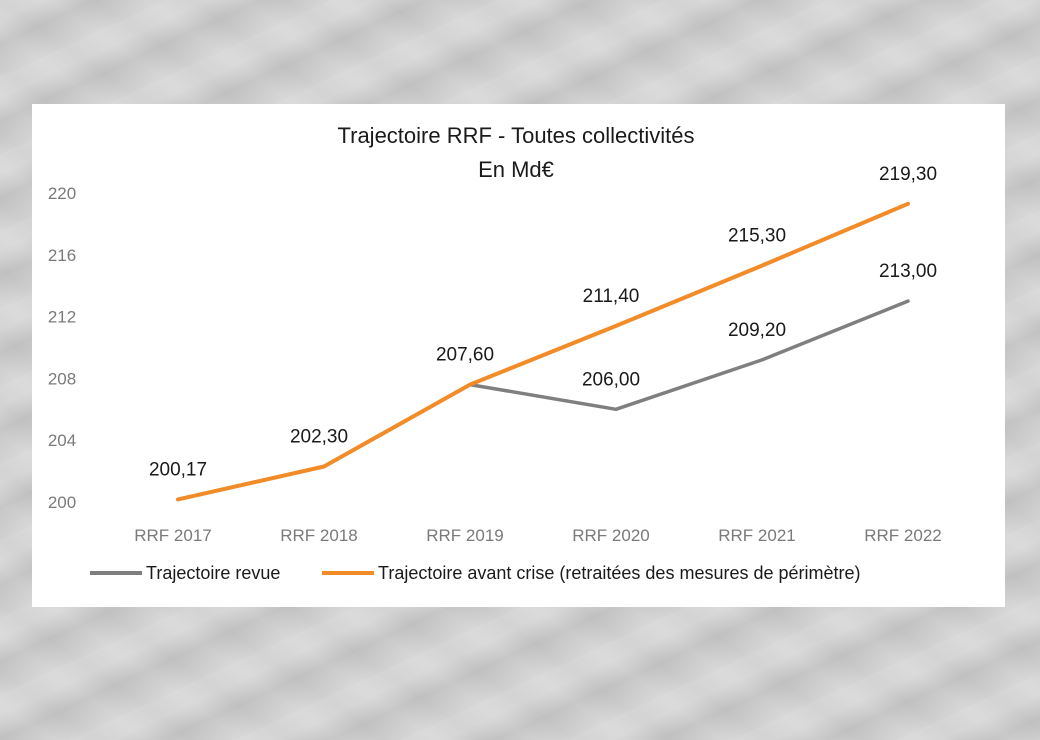 Image resolution: width=1040 pixels, height=740 pixels. Describe the element at coordinates (62, 348) in the screenshot. I see `y-axis-ticks: 200 204 208 212 216 220` at that location.